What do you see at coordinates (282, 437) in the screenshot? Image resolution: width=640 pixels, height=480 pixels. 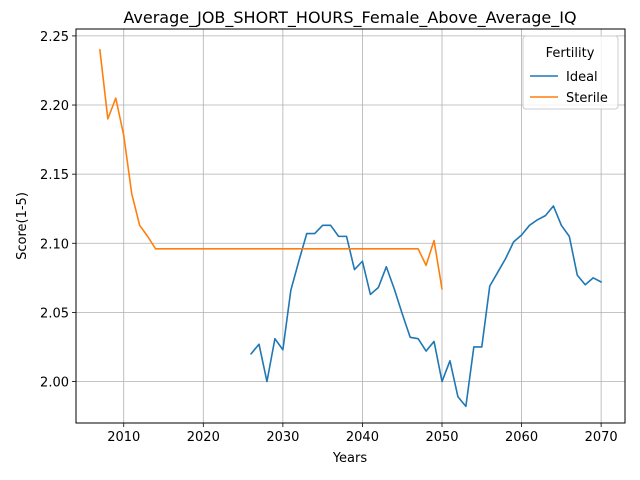 I see `x-tick-label: 2030` at bounding box center [282, 437].